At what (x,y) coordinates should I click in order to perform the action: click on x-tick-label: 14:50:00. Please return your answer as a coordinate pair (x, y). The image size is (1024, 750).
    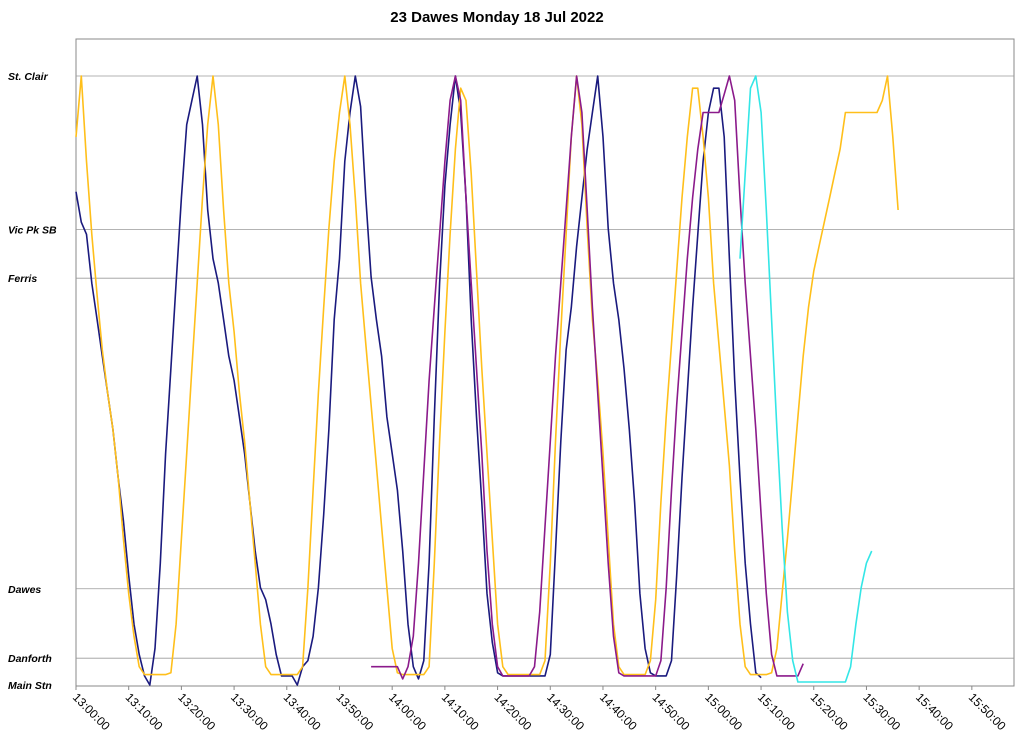
    Looking at the image, I should click on (671, 711).